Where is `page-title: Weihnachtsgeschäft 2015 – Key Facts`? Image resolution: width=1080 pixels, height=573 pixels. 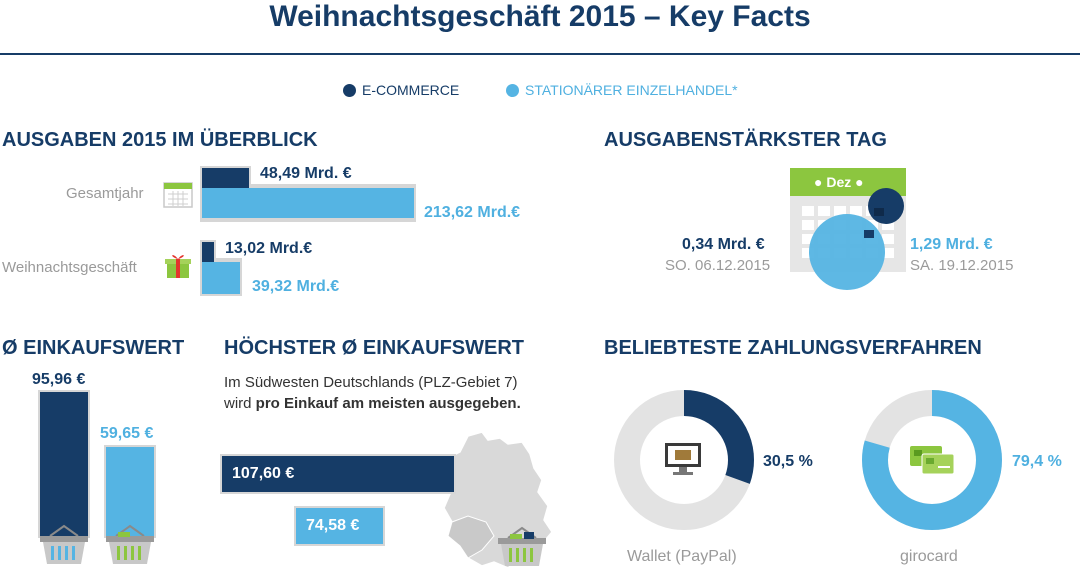 page-title: Weihnachtsgeschäft 2015 – Key Facts is located at coordinates (540, 16).